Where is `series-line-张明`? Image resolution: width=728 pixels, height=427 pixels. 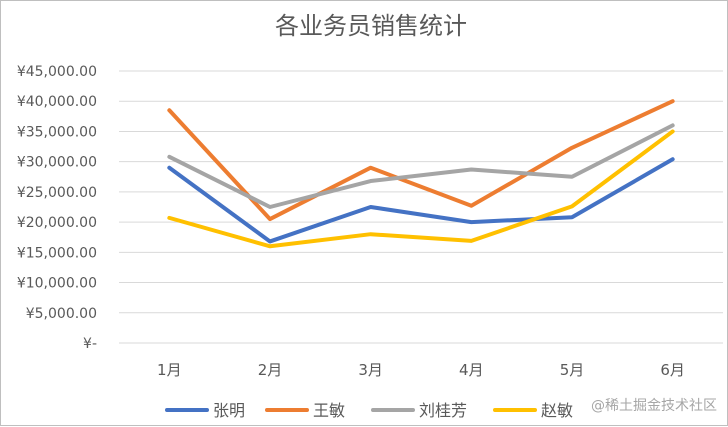 series-line-张明 is located at coordinates (421, 200).